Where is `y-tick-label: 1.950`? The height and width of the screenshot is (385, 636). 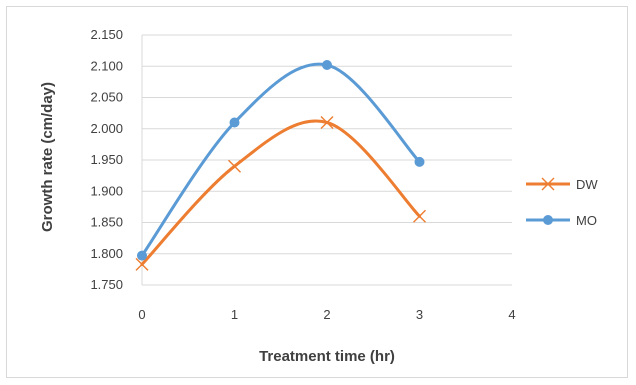
y-tick-label: 1.950 is located at coordinates (106, 159).